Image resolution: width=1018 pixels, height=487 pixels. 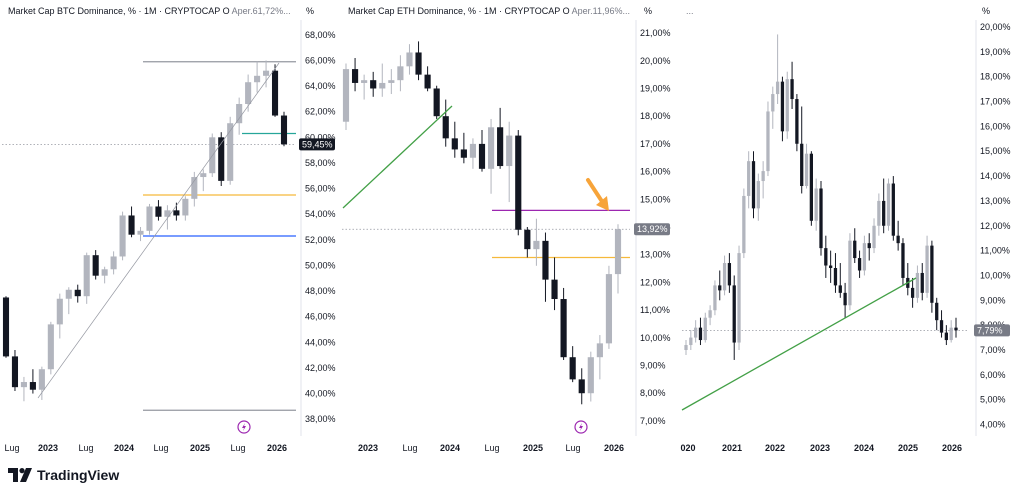 What do you see at coordinates (799, 344) in the screenshot?
I see `trend-line` at bounding box center [799, 344].